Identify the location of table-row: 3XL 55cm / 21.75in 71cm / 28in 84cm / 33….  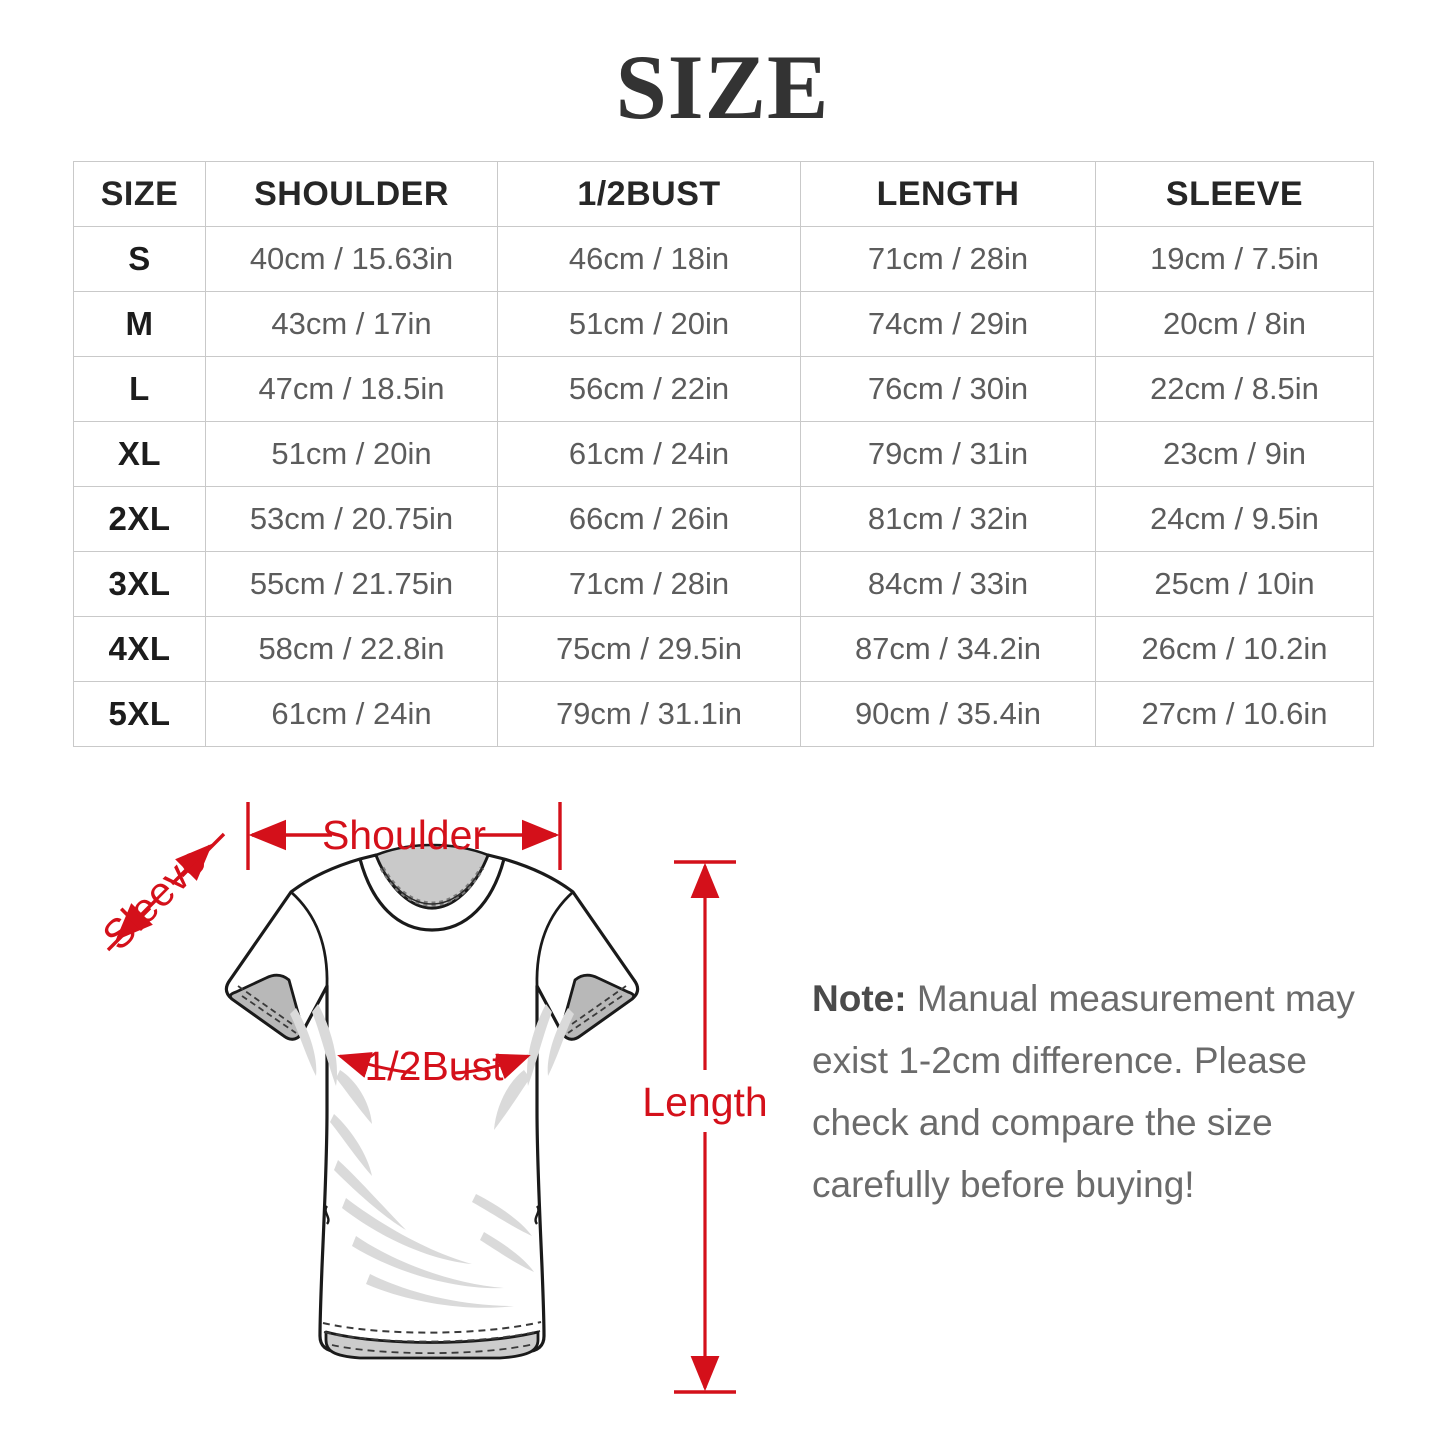
(723, 584).